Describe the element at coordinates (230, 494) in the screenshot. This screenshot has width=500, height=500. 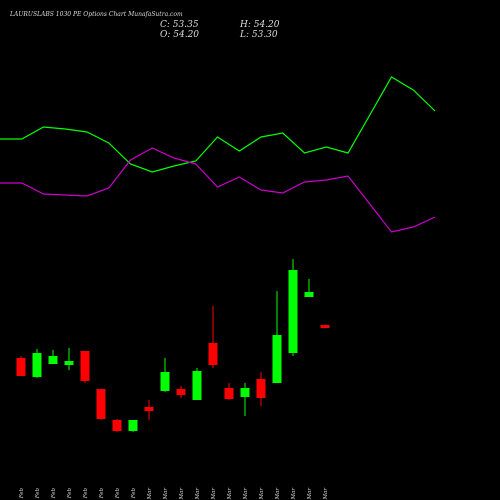
I see `x-tick-label: 10 Mar` at that location.